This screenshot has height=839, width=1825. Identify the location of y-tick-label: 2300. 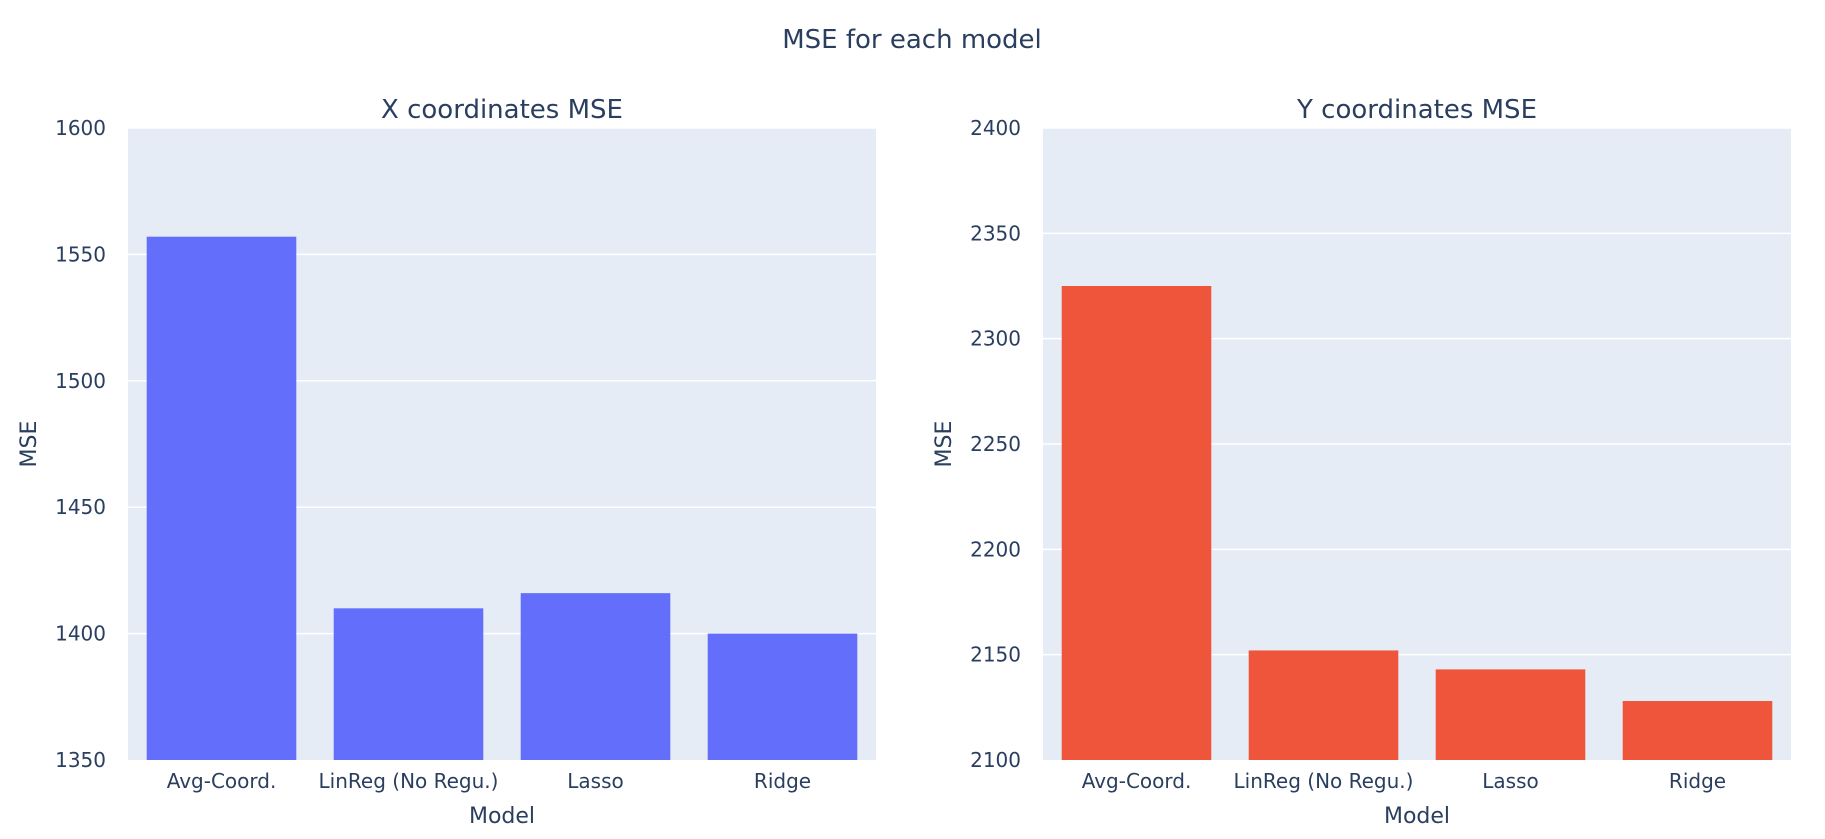
(995, 339).